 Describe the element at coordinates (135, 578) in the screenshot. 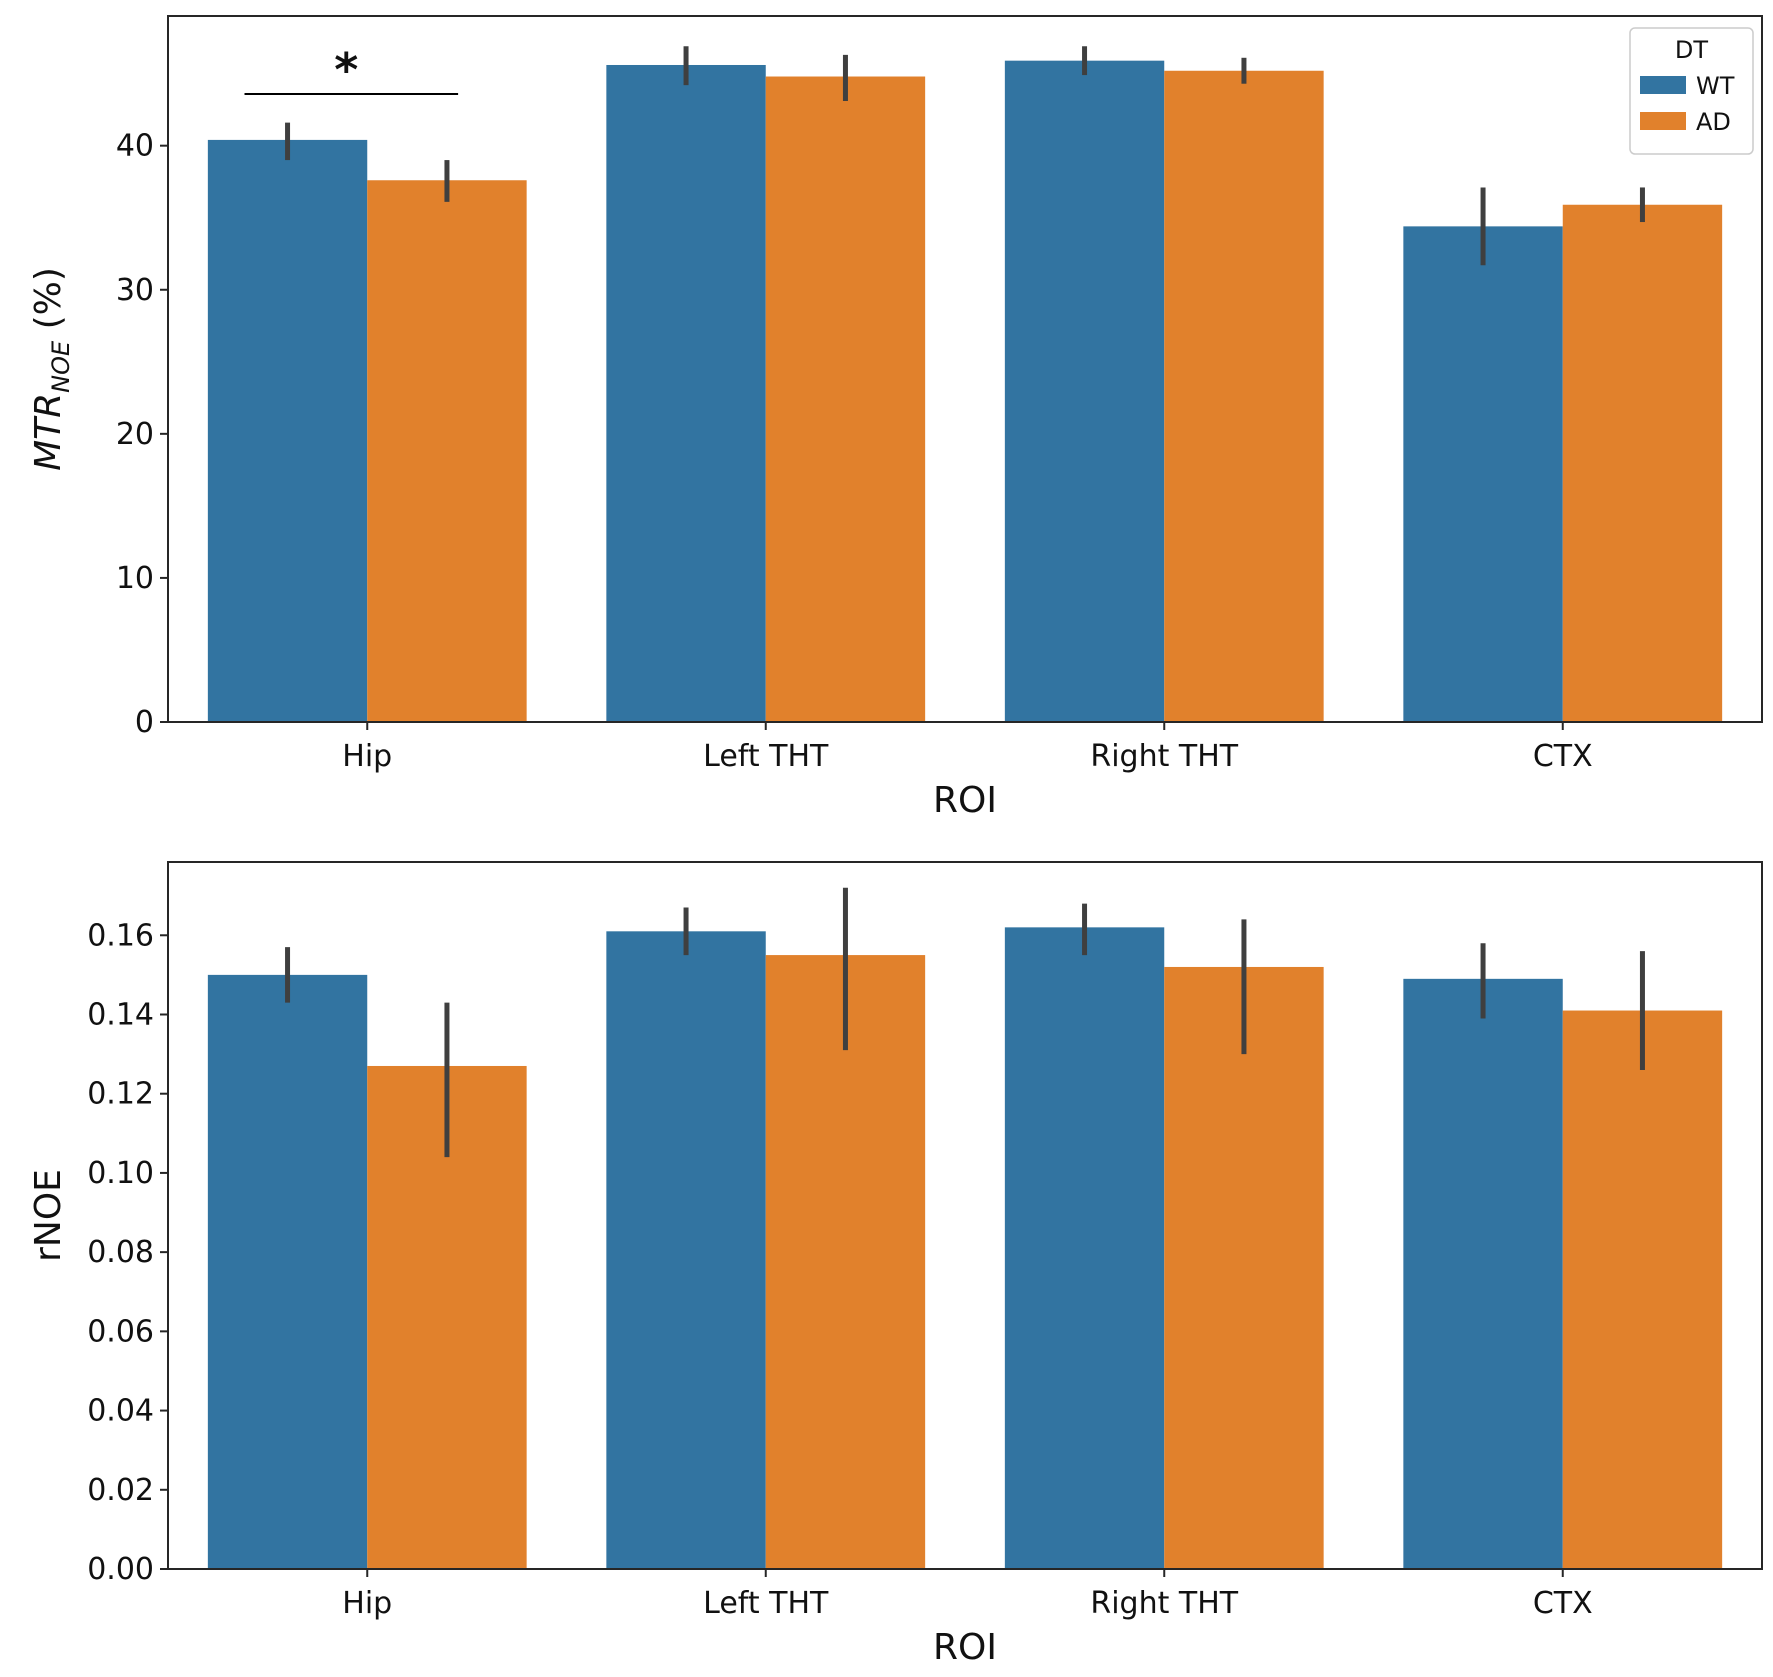

I see `y-tick-label: 10` at that location.